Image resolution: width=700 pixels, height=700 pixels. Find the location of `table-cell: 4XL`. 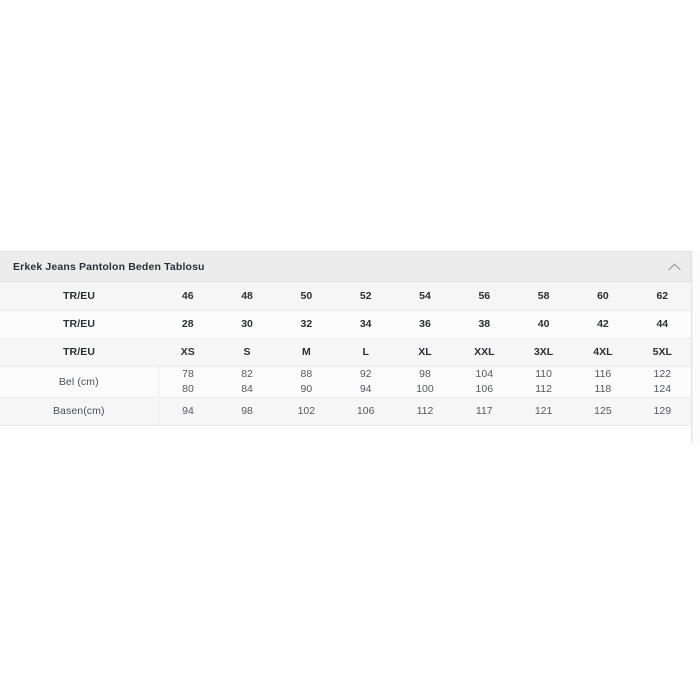

table-cell: 4XL is located at coordinates (603, 352).